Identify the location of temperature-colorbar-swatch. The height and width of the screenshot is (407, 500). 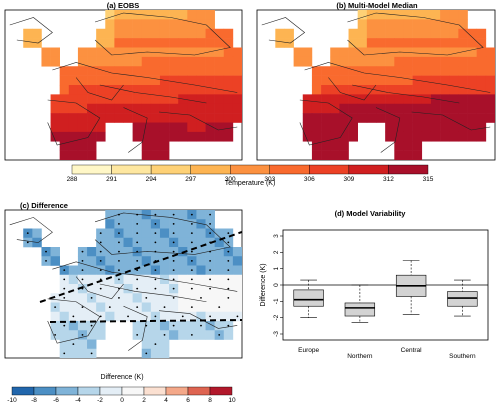
(250, 169).